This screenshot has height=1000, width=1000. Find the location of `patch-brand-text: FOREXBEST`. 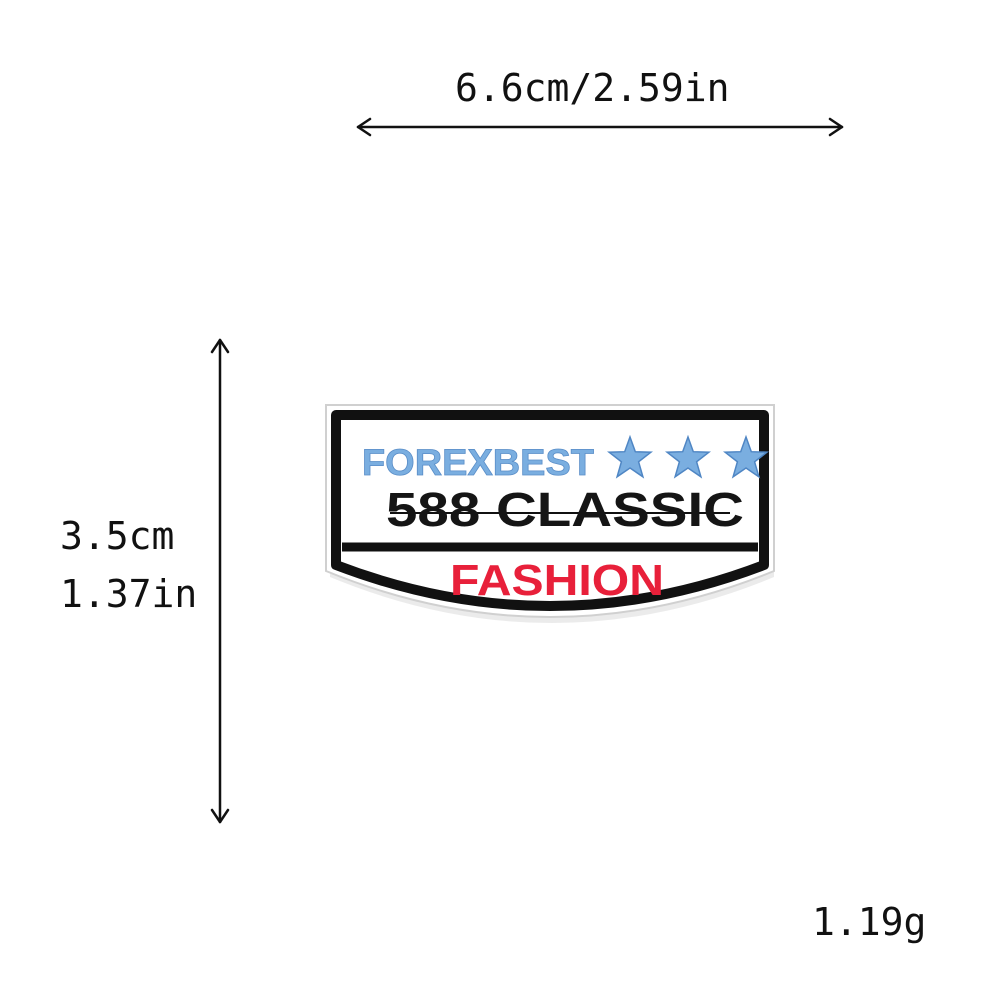

patch-brand-text: FOREXBEST is located at coordinates (478, 462).